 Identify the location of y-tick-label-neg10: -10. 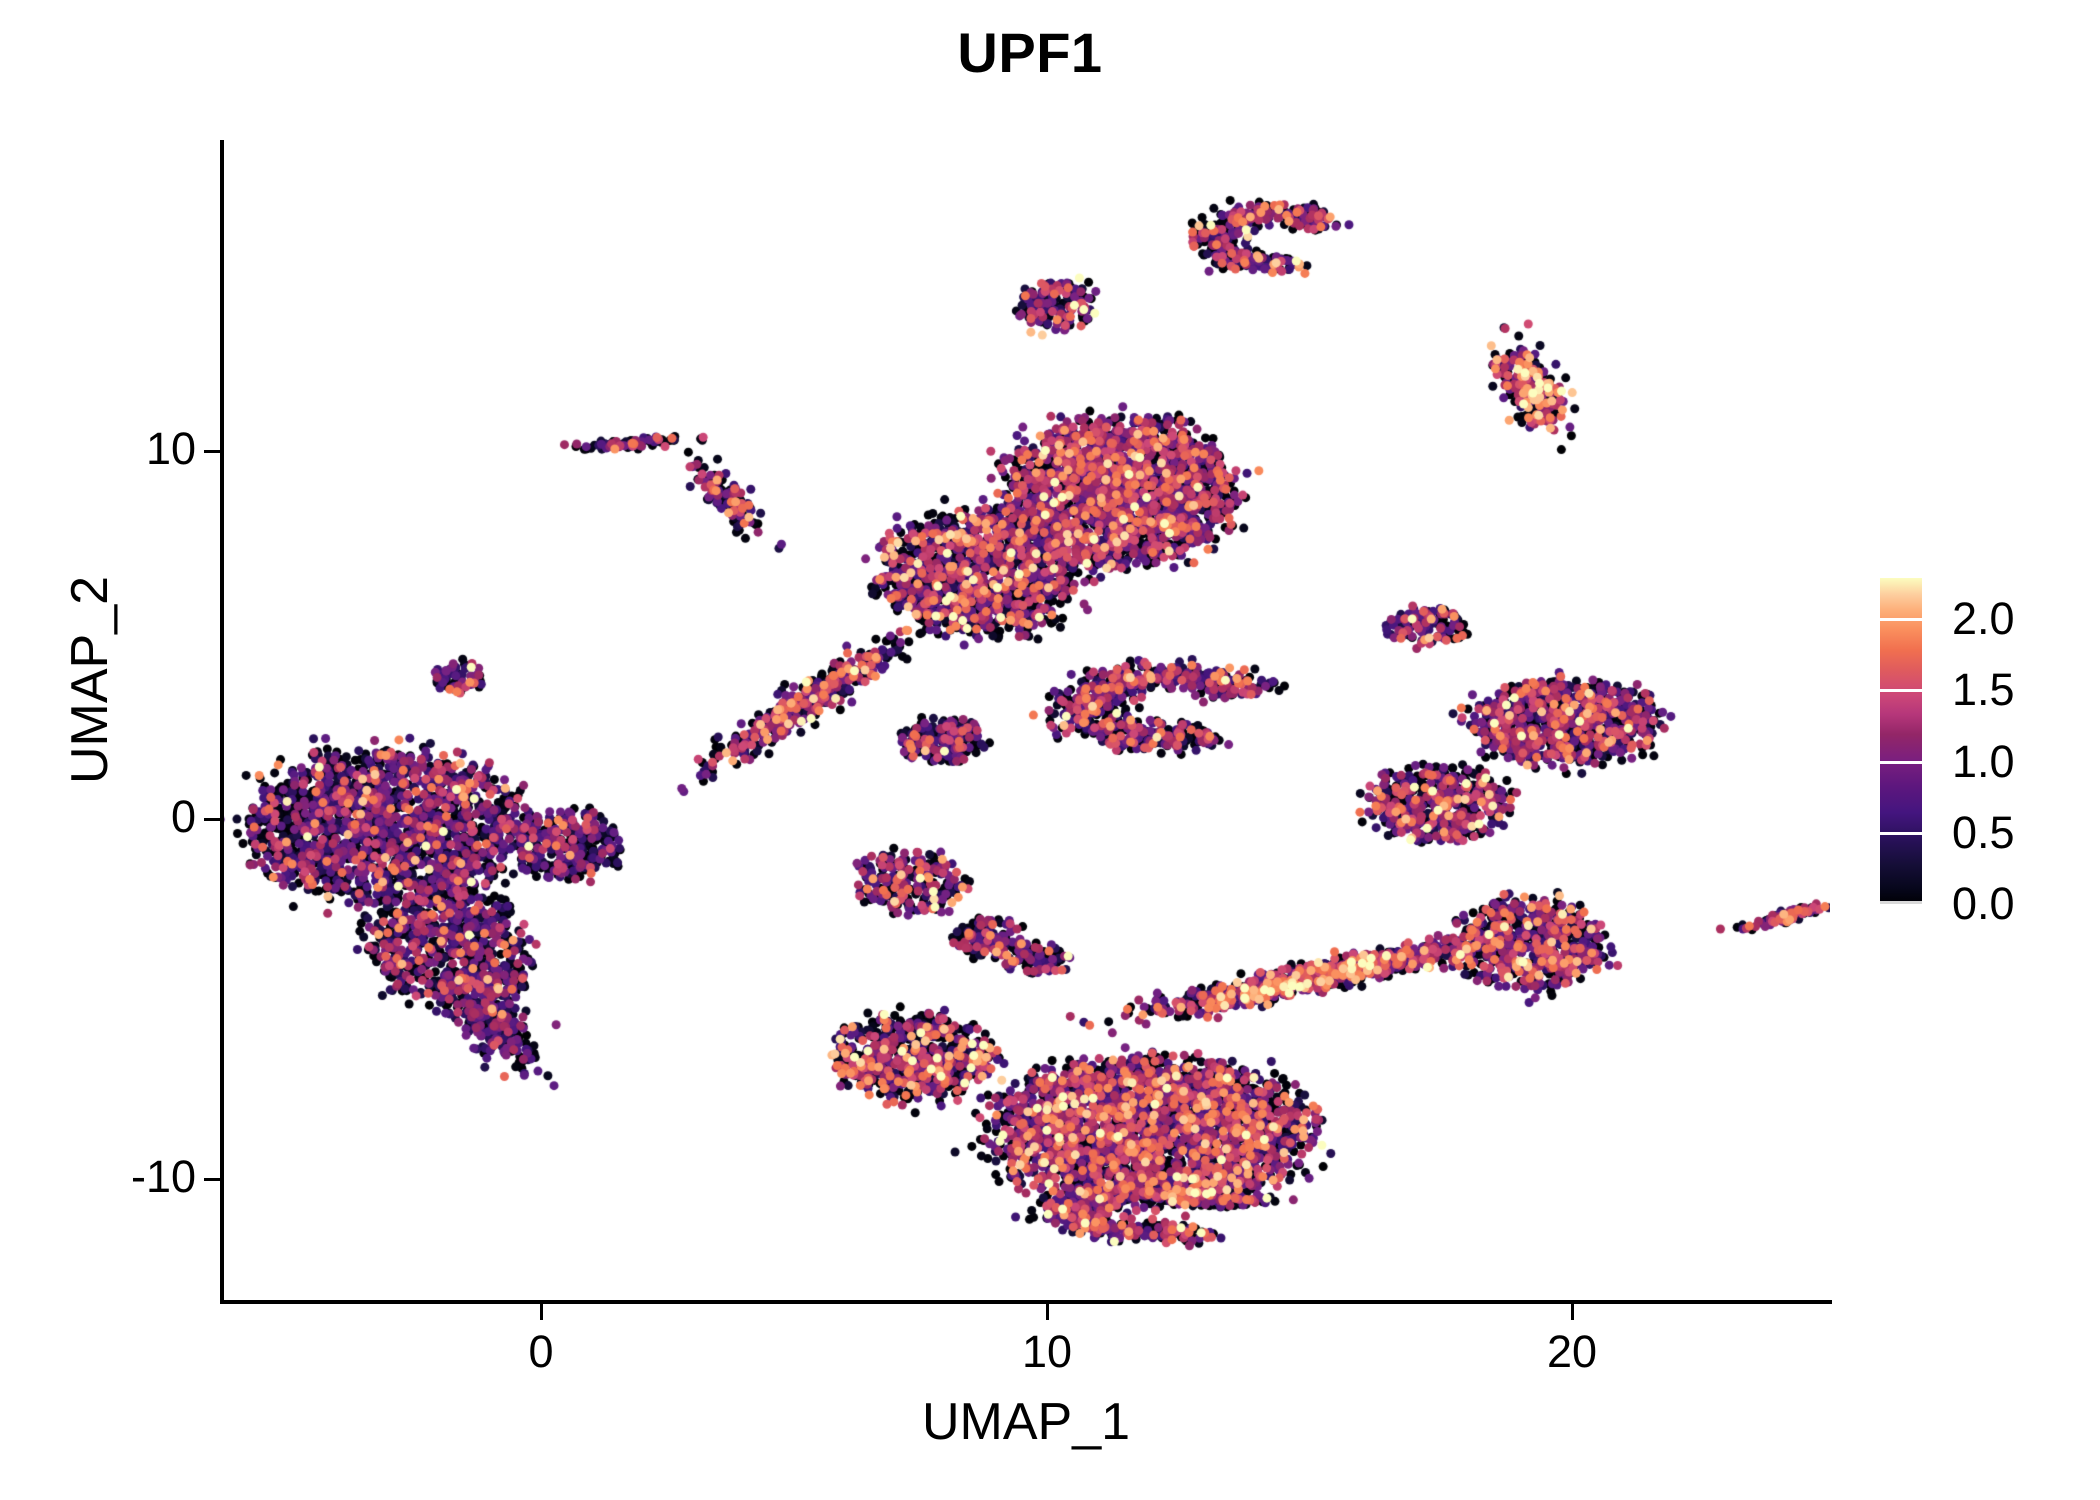
(163, 1176).